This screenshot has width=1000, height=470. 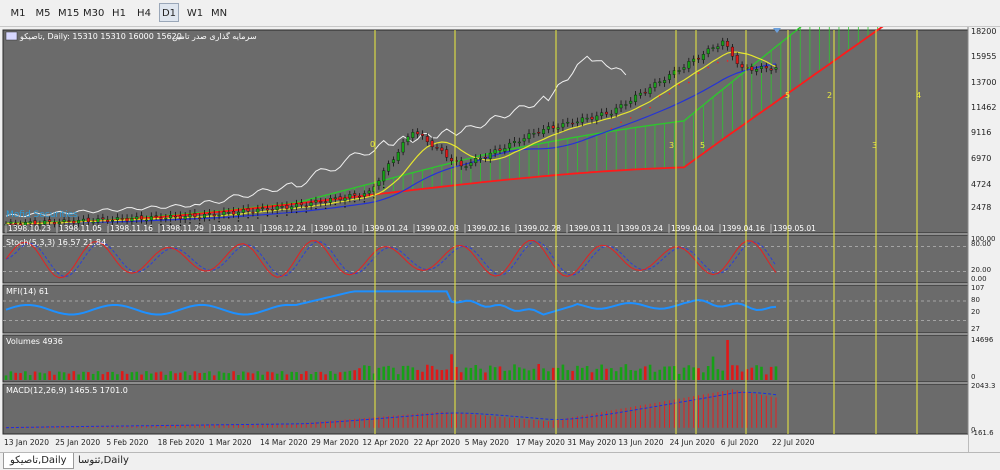 I want to click on date-axis-label: 13 Jun 2020, so click(x=640, y=442).